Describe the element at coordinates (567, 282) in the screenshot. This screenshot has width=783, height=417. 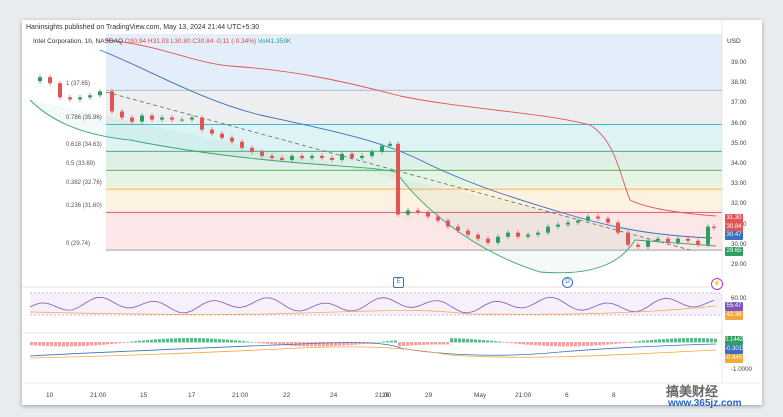
I see `dividend-marker-icon: D` at that location.